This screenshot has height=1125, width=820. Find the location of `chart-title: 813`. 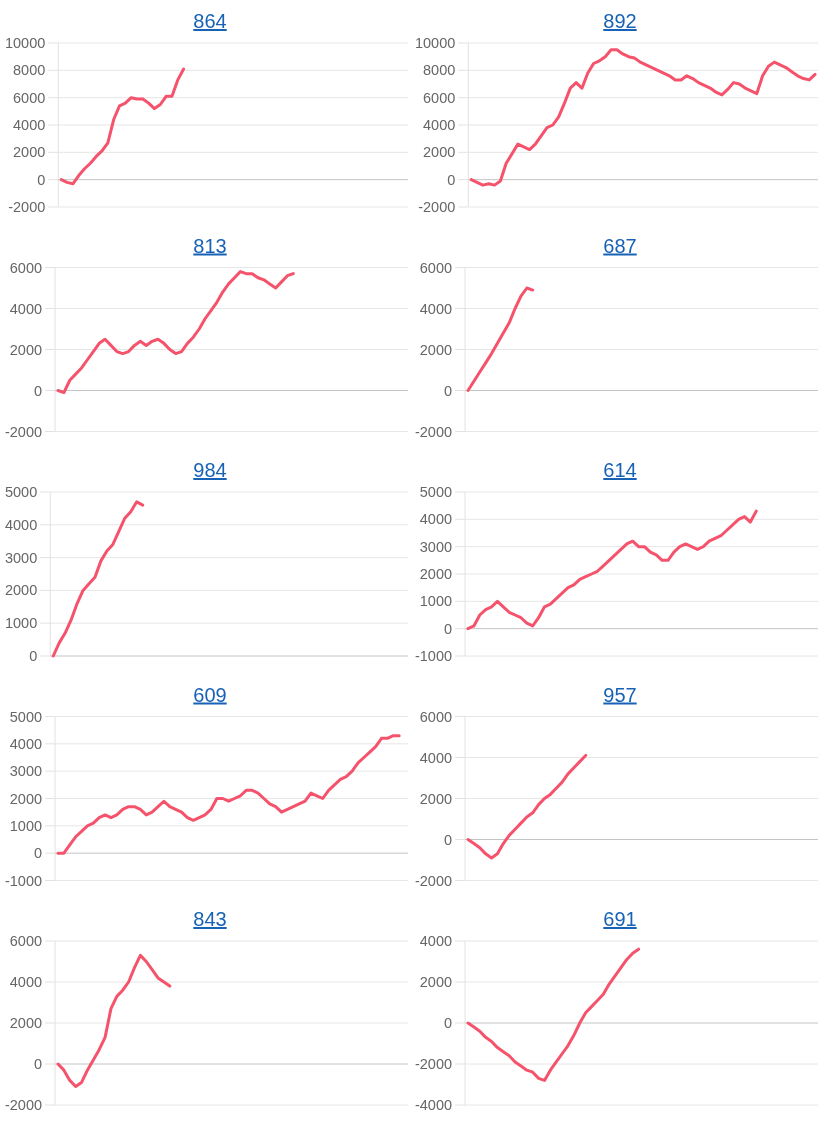

chart-title: 813 is located at coordinates (210, 245).